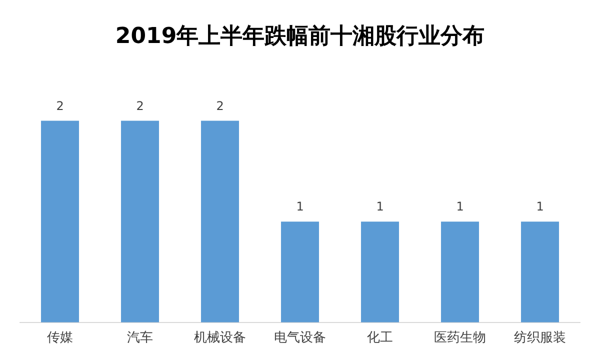 This screenshot has width=600, height=360. Describe the element at coordinates (140, 338) in the screenshot. I see `x-tick-label: 汽车` at that location.